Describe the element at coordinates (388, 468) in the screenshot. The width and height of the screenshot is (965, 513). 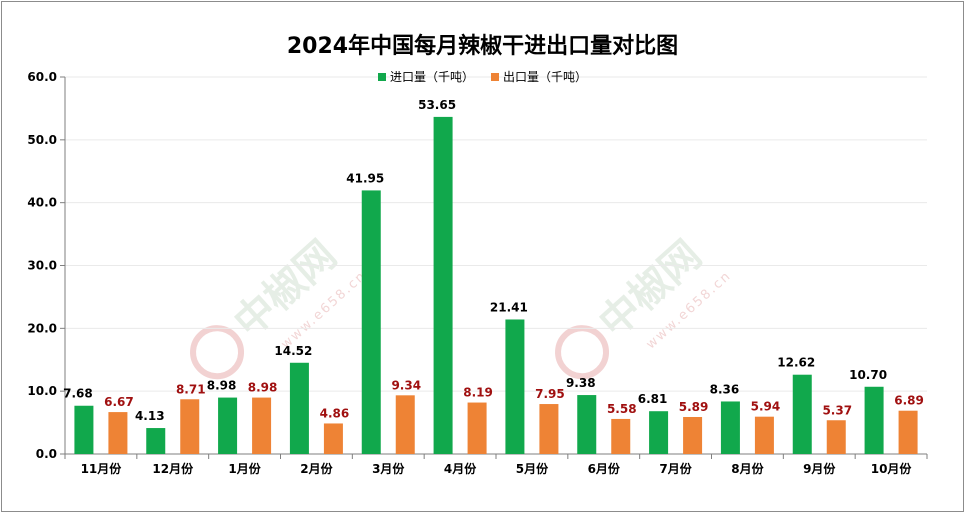
I see `x-tick-label: 3月份` at that location.